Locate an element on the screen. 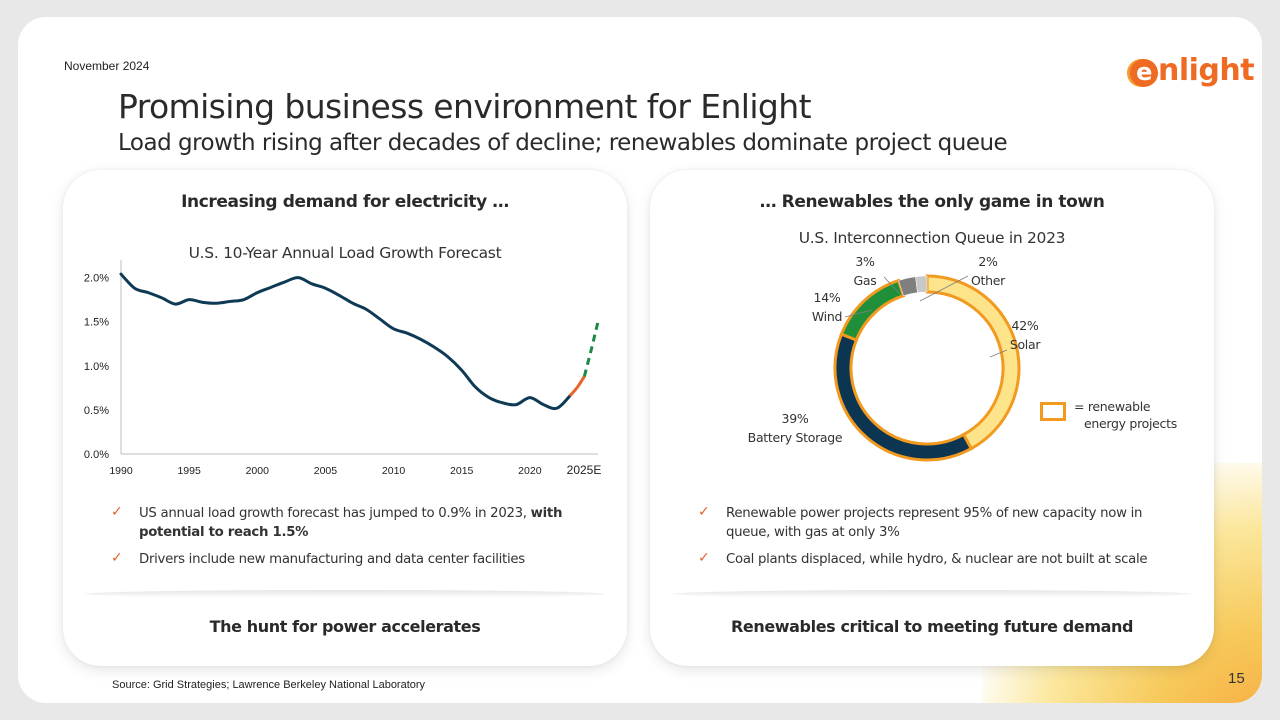  page-number: 15 is located at coordinates (1236, 678).